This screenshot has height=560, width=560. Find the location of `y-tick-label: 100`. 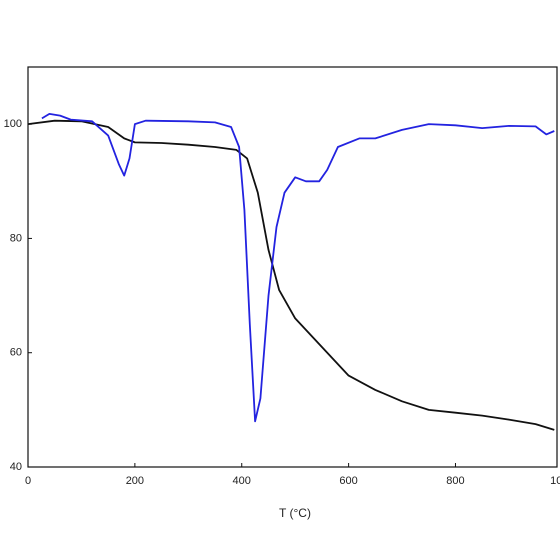

y-tick-label: 100 is located at coordinates (13, 124).